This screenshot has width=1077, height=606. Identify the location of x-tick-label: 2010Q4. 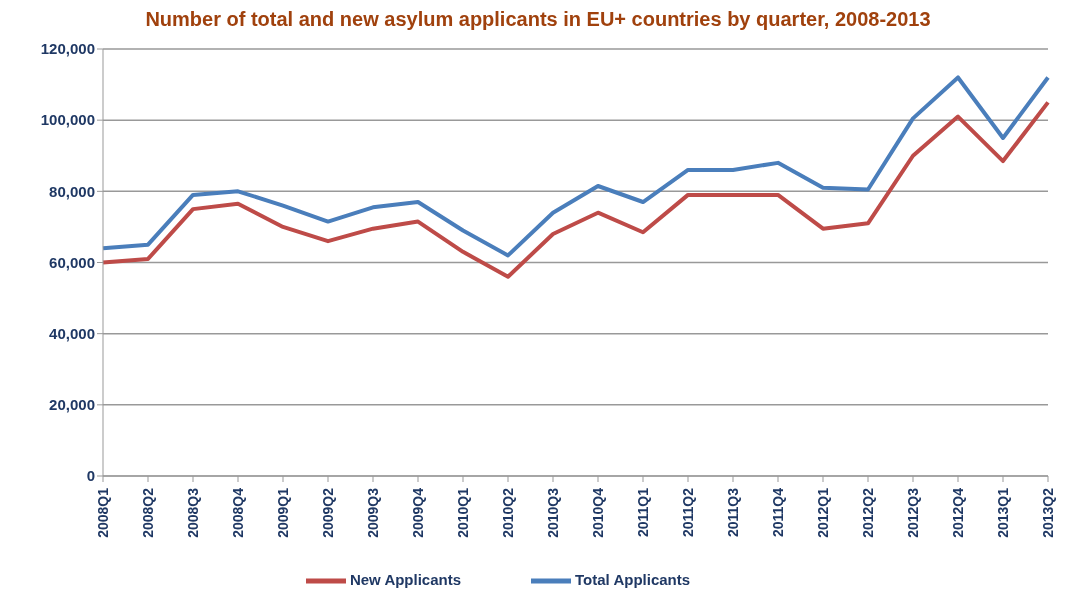
(598, 512).